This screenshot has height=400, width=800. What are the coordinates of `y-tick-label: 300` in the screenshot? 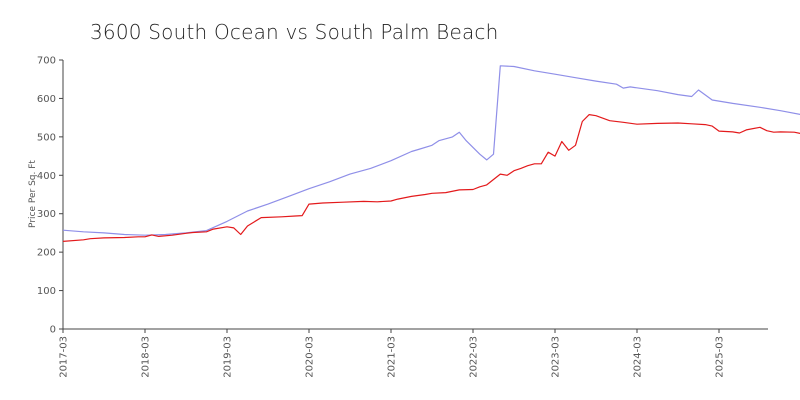 It's located at (46, 214).